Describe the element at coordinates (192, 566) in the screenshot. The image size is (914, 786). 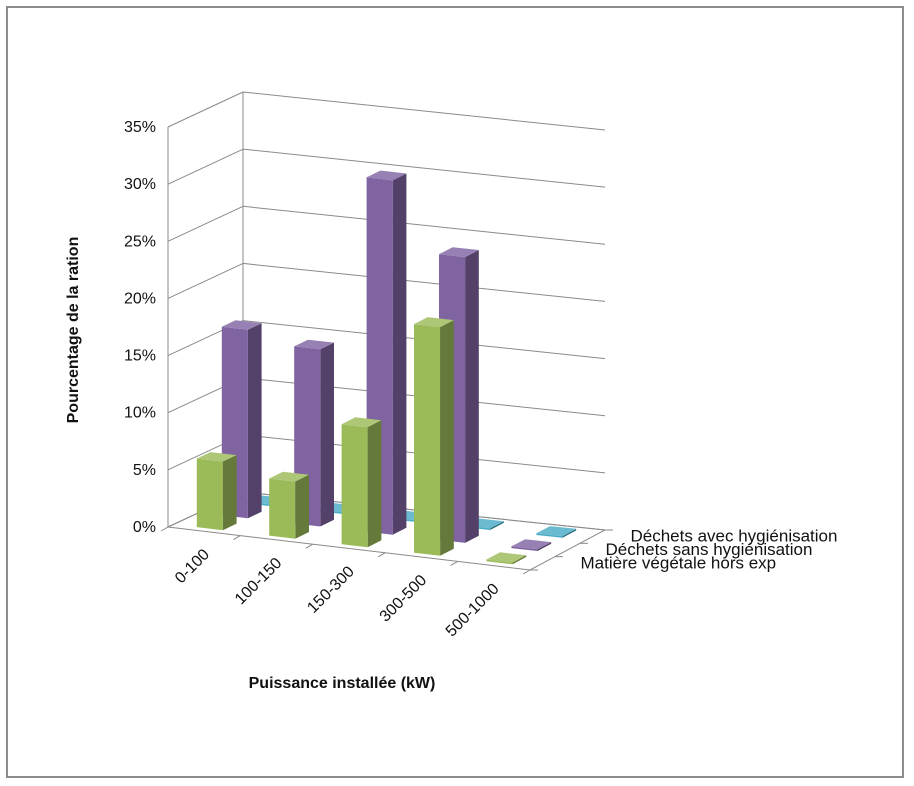
I see `x-tick-label: 0-100` at that location.